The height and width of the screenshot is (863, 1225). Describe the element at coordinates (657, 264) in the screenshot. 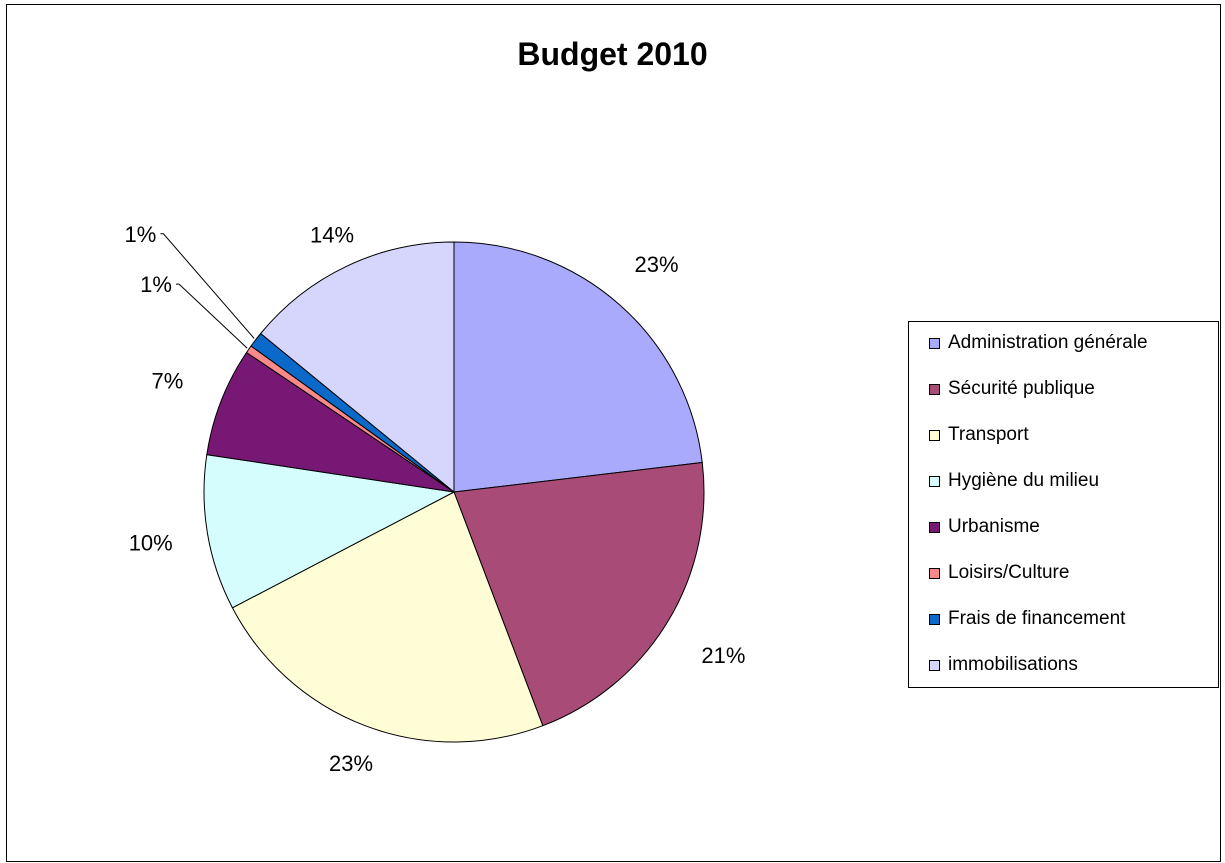

I see `pct-label-administration-generale: 23%` at that location.